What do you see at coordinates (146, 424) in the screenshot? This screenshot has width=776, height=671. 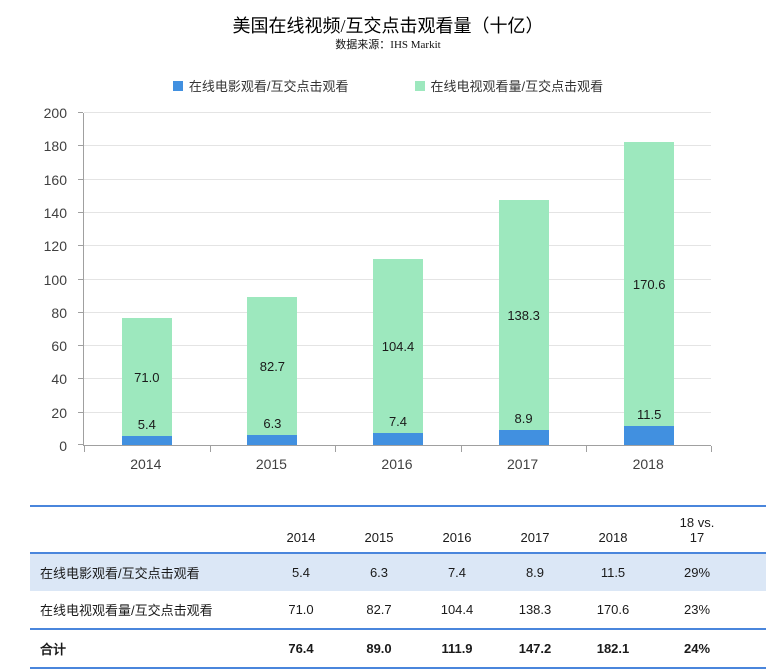 I see `bar-2014-movie-label: 5.4` at bounding box center [146, 424].